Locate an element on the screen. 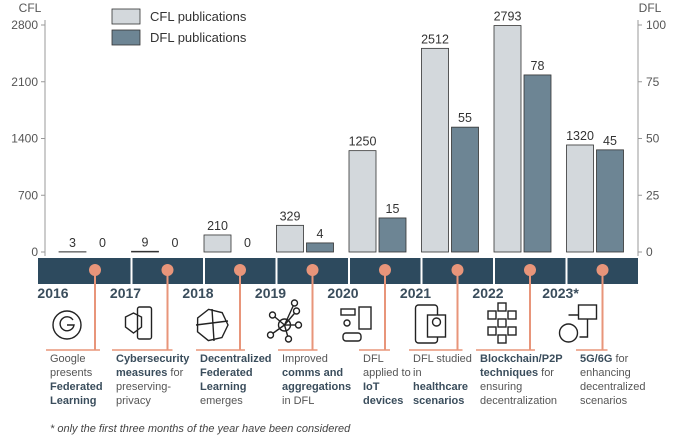 This screenshot has width=673, height=438. timeline-description: Improved comms and aggregations in DFL is located at coordinates (317, 380).